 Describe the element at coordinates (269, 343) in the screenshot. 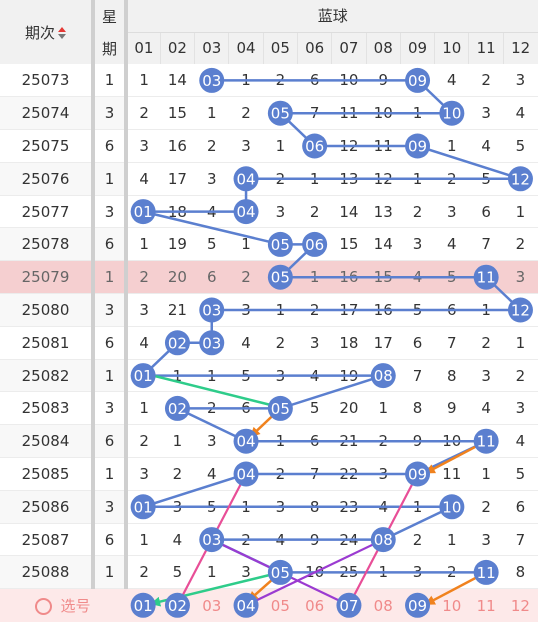

I see `table-row: 25081 6 4 4 2 3 18 17 6 7 2 1` at that location.